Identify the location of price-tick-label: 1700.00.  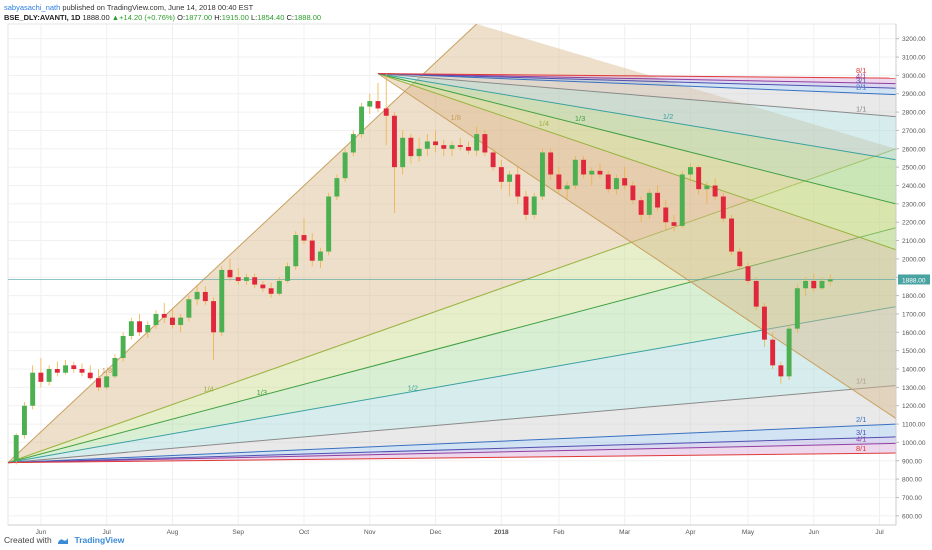
(914, 314).